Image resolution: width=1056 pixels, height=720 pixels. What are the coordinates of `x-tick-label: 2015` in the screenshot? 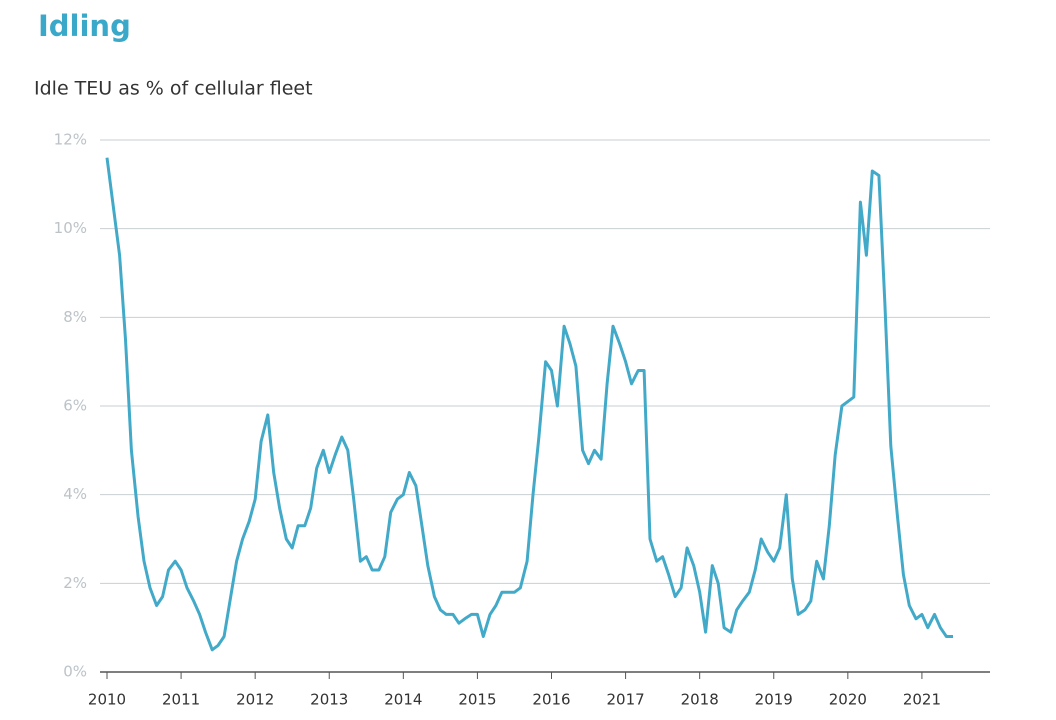 It's located at (477, 700).